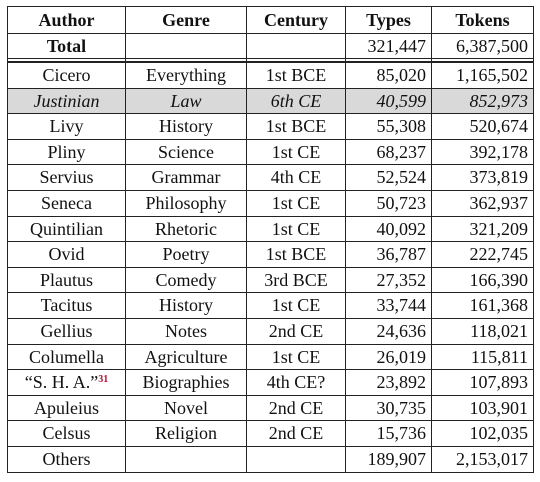 This screenshot has width=540, height=482. What do you see at coordinates (270, 20) in the screenshot?
I see `header-row: Author Genre Century Types Tokens` at bounding box center [270, 20].